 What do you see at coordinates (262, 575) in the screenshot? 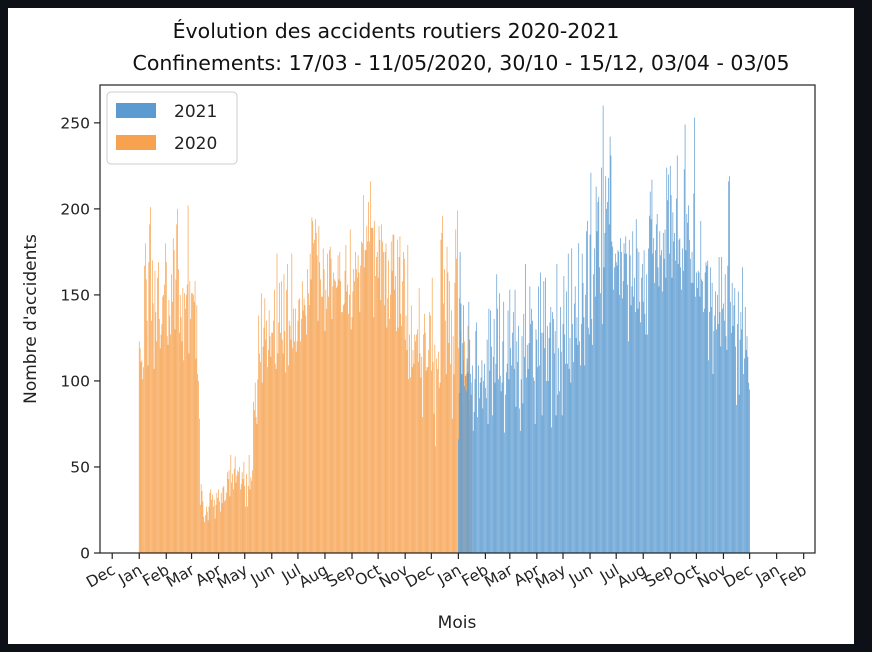
I see `x-tick-label: Jun` at bounding box center [262, 575].